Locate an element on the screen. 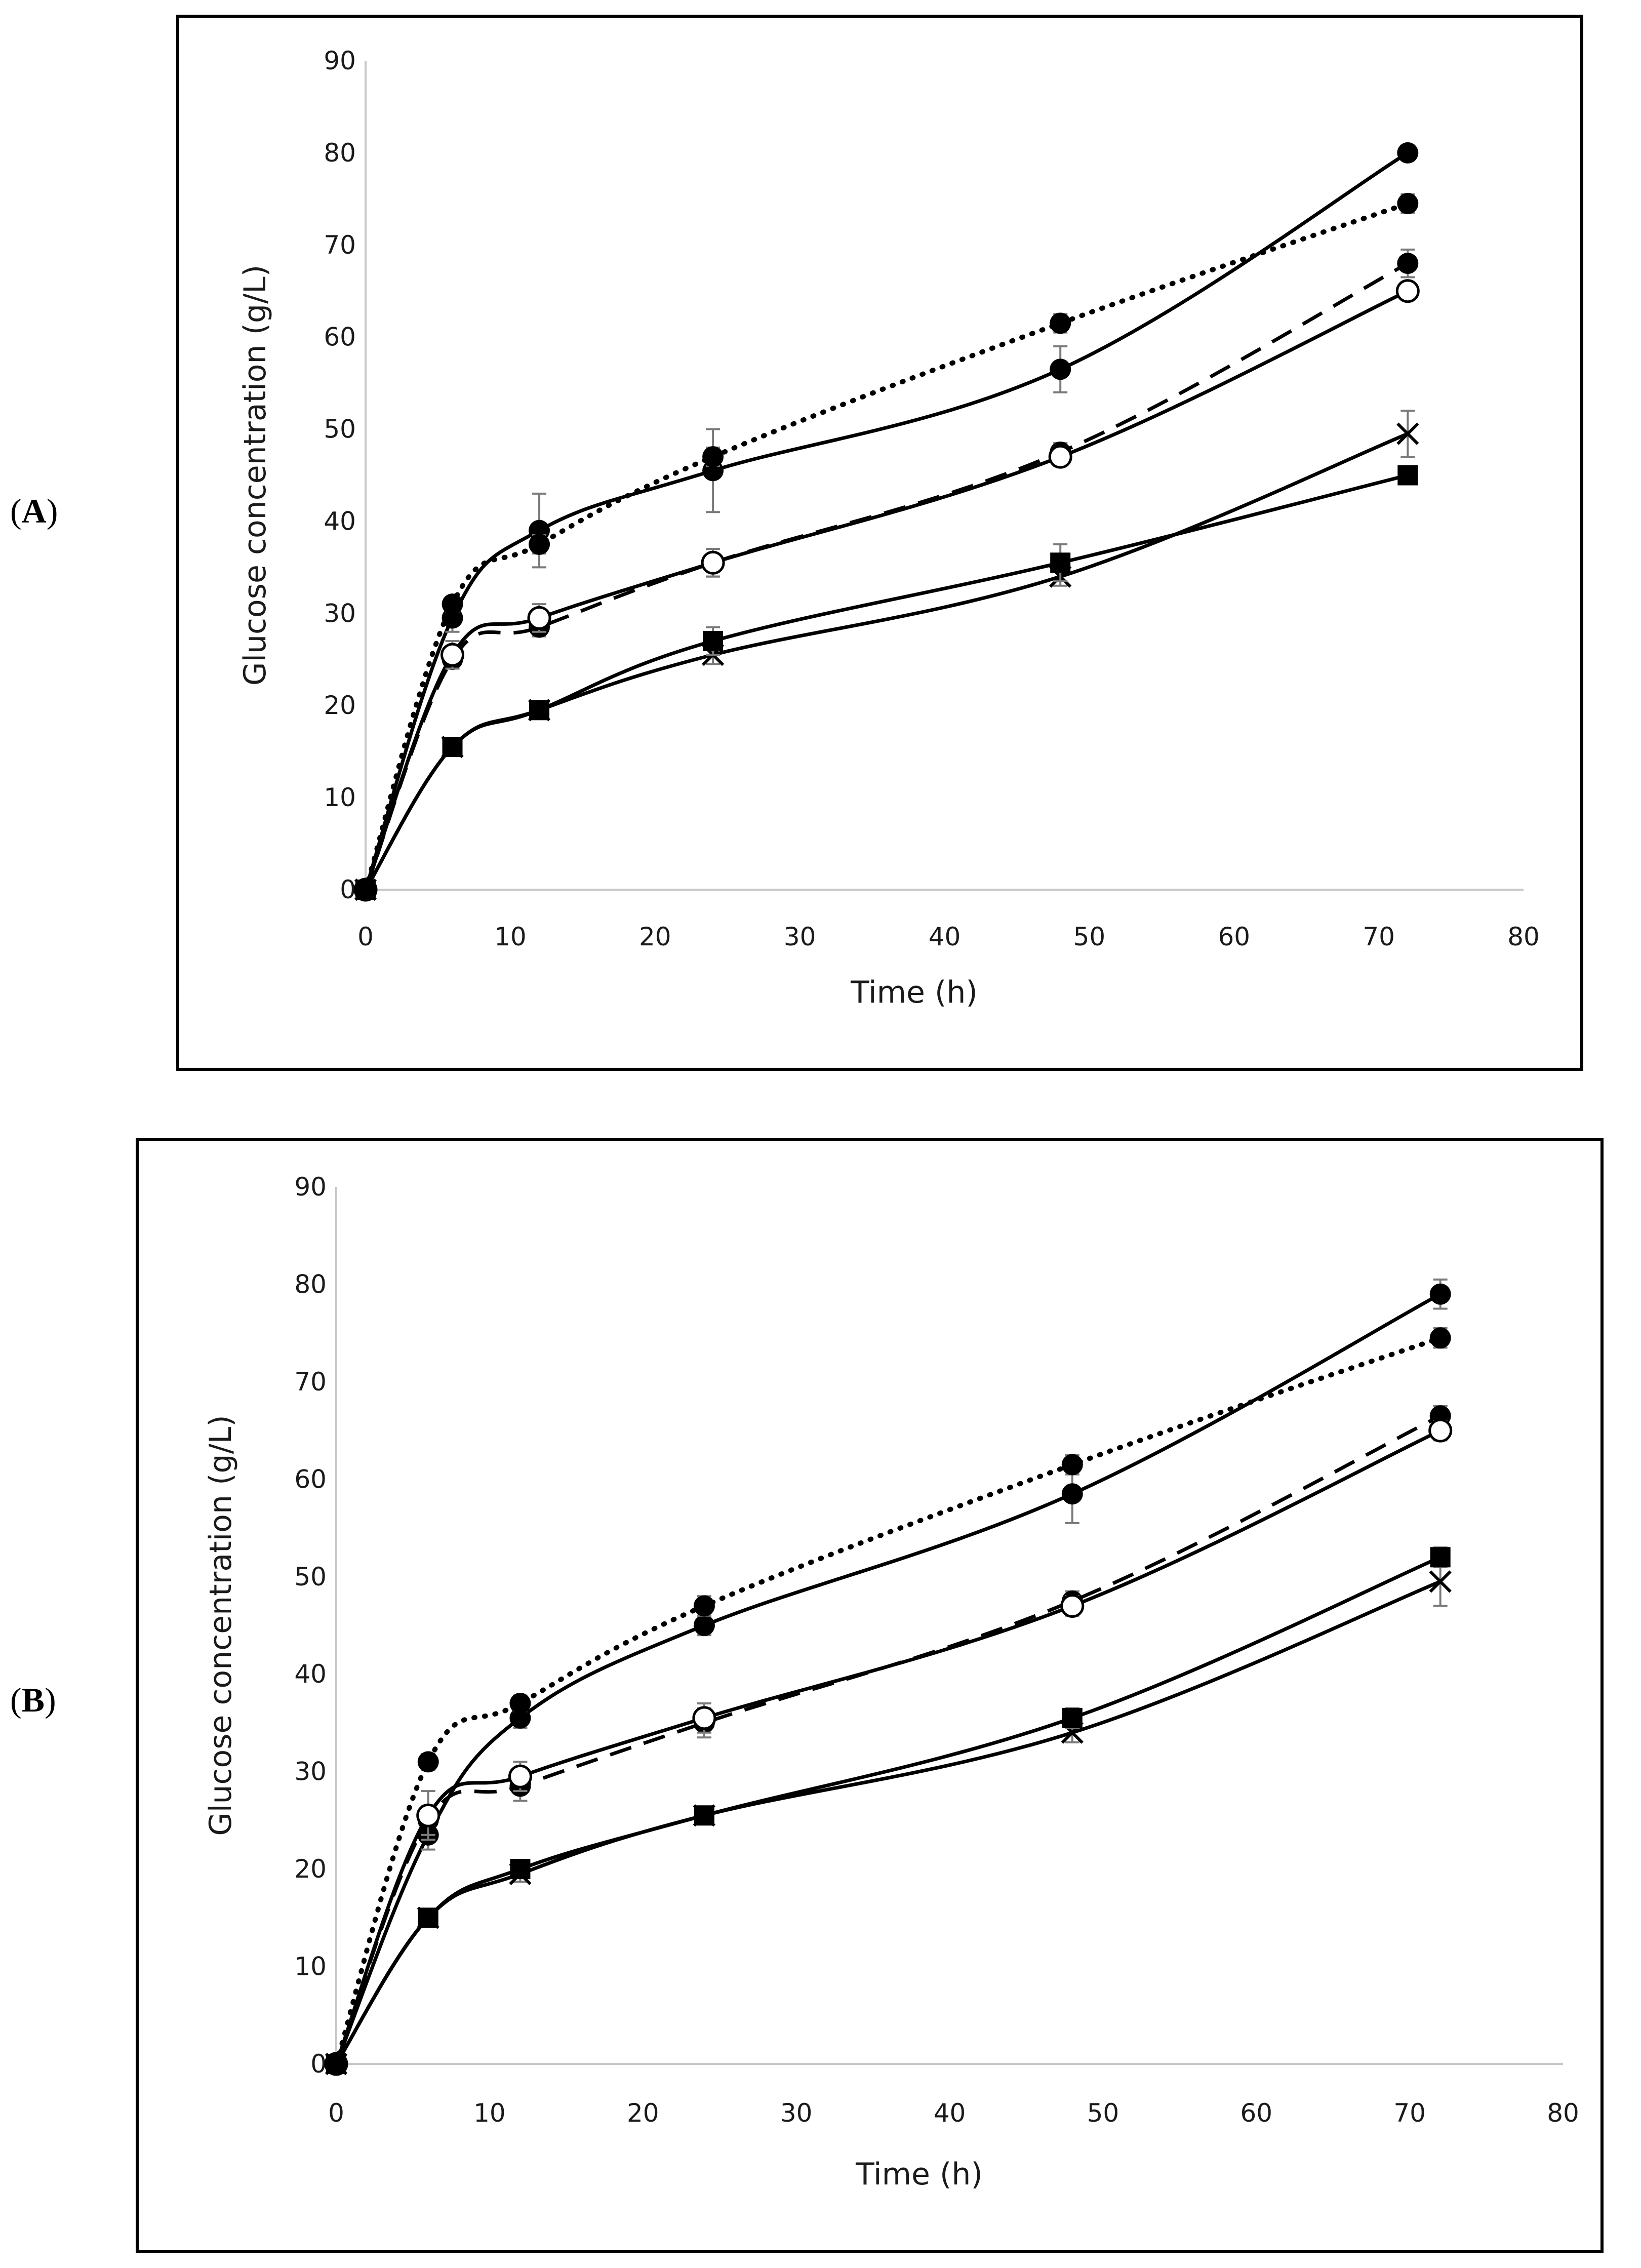 The height and width of the screenshot is (2268, 1641). panel-b-x-tick-label: 80 is located at coordinates (1563, 2113).